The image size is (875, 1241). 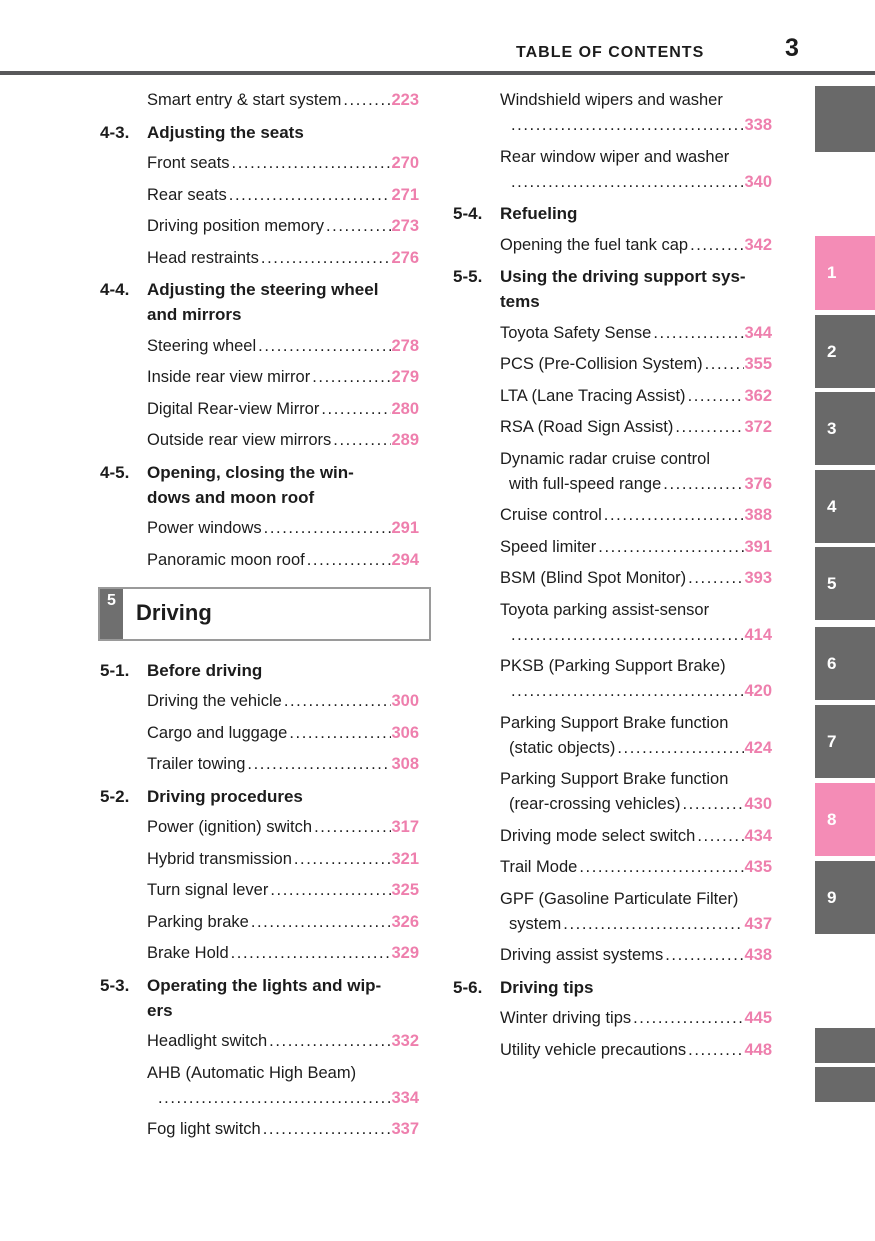 What do you see at coordinates (405, 1129) in the screenshot?
I see `toc-page-number: 337` at bounding box center [405, 1129].